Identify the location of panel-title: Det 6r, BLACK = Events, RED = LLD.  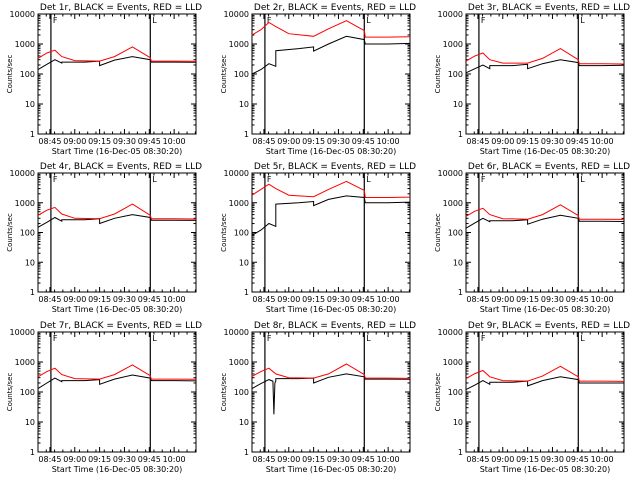
(549, 167).